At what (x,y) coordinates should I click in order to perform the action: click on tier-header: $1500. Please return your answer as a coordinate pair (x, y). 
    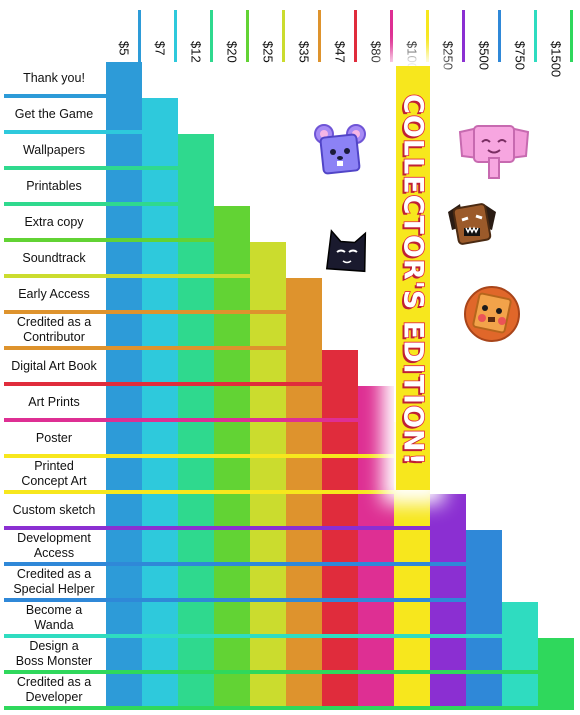
    Looking at the image, I should click on (556, 38).